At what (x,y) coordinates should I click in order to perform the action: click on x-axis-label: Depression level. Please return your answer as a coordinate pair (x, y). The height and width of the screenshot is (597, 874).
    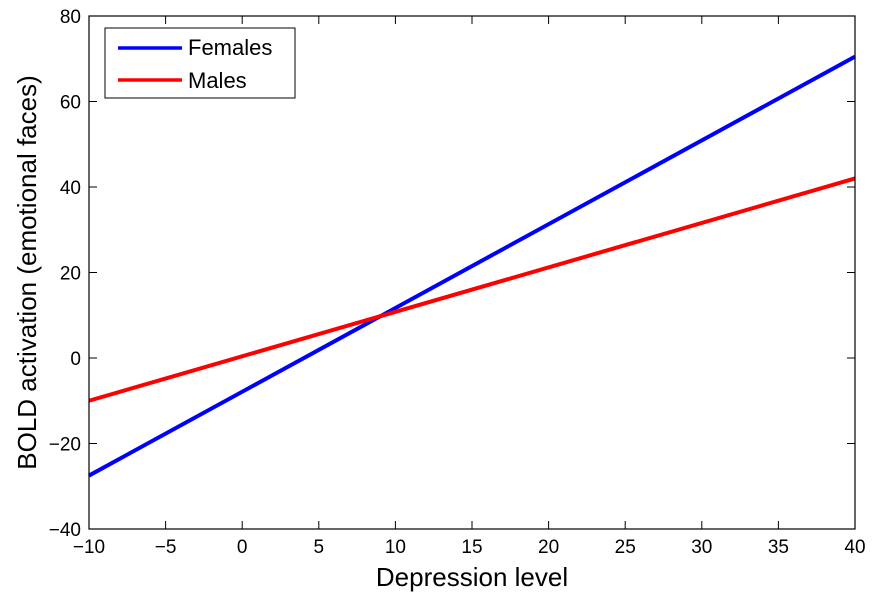
    Looking at the image, I should click on (472, 577).